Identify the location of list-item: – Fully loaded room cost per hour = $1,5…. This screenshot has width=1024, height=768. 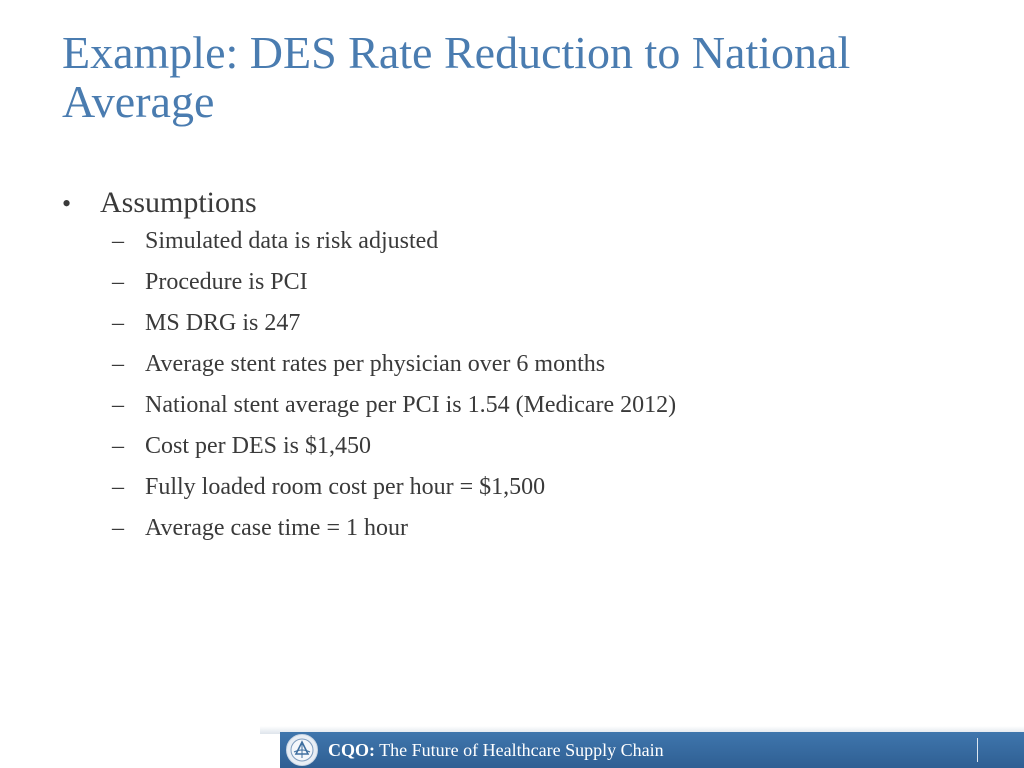
(520, 494).